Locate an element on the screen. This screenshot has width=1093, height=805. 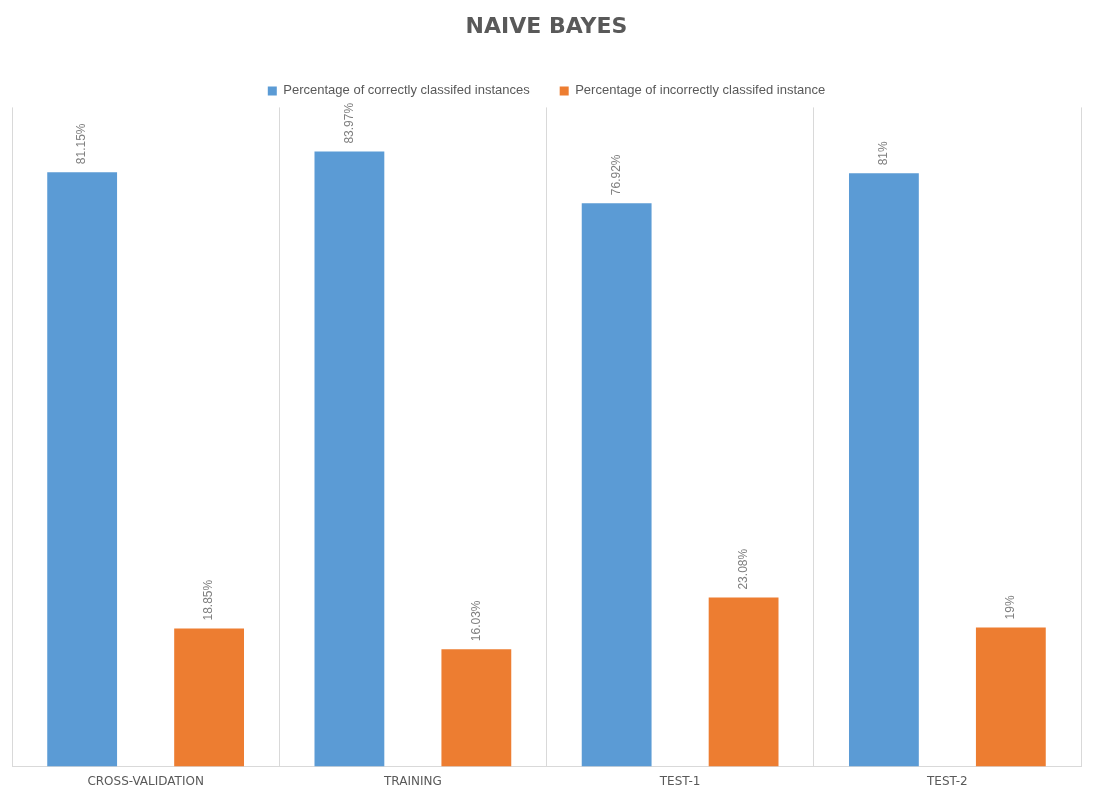
data-label: 18.85% is located at coordinates (208, 600).